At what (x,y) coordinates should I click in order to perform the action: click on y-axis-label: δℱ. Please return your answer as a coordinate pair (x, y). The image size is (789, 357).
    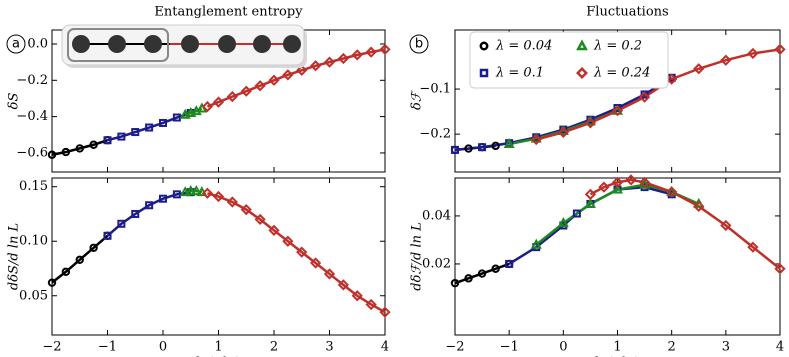
    Looking at the image, I should click on (417, 99).